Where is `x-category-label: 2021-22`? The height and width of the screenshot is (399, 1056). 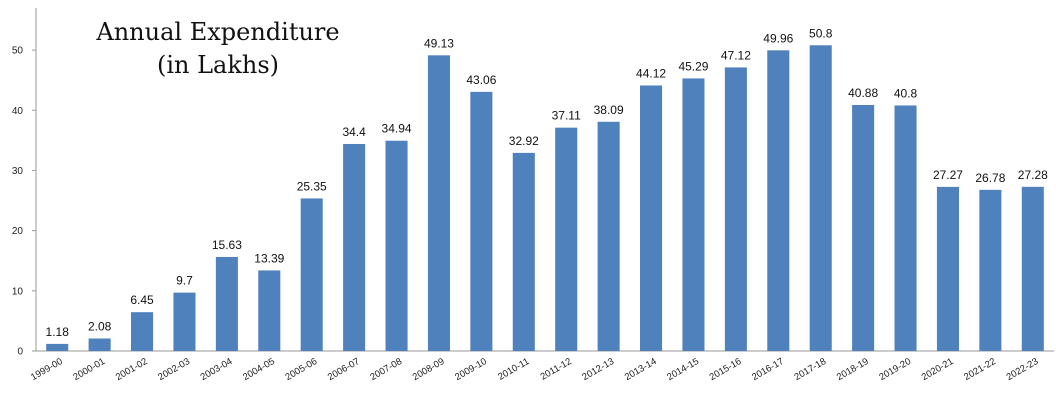
x-category-label: 2021-22 is located at coordinates (980, 369).